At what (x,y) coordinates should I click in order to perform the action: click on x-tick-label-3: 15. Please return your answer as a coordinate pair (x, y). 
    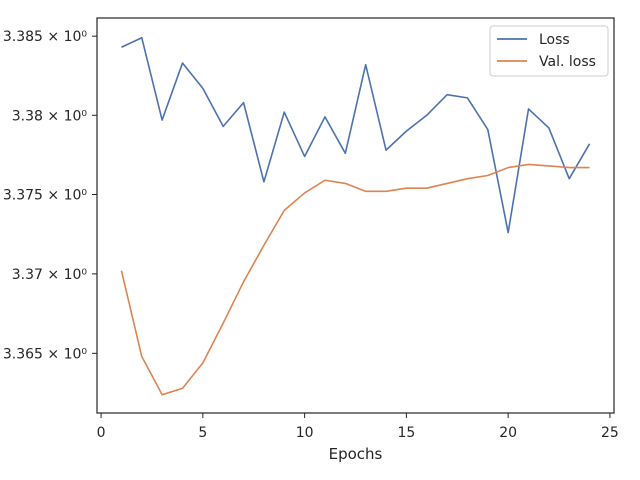
    Looking at the image, I should click on (406, 433).